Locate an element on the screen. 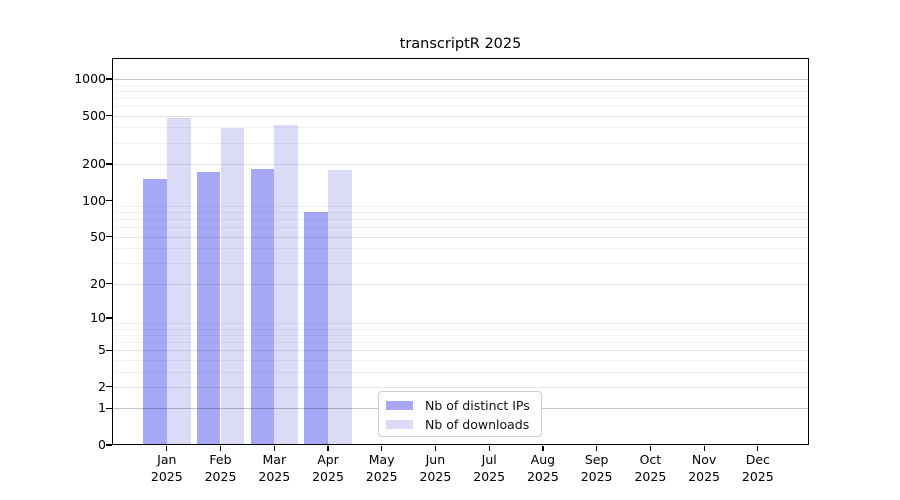 The image size is (900, 500). bar-distinct-ips-mar is located at coordinates (262, 306).